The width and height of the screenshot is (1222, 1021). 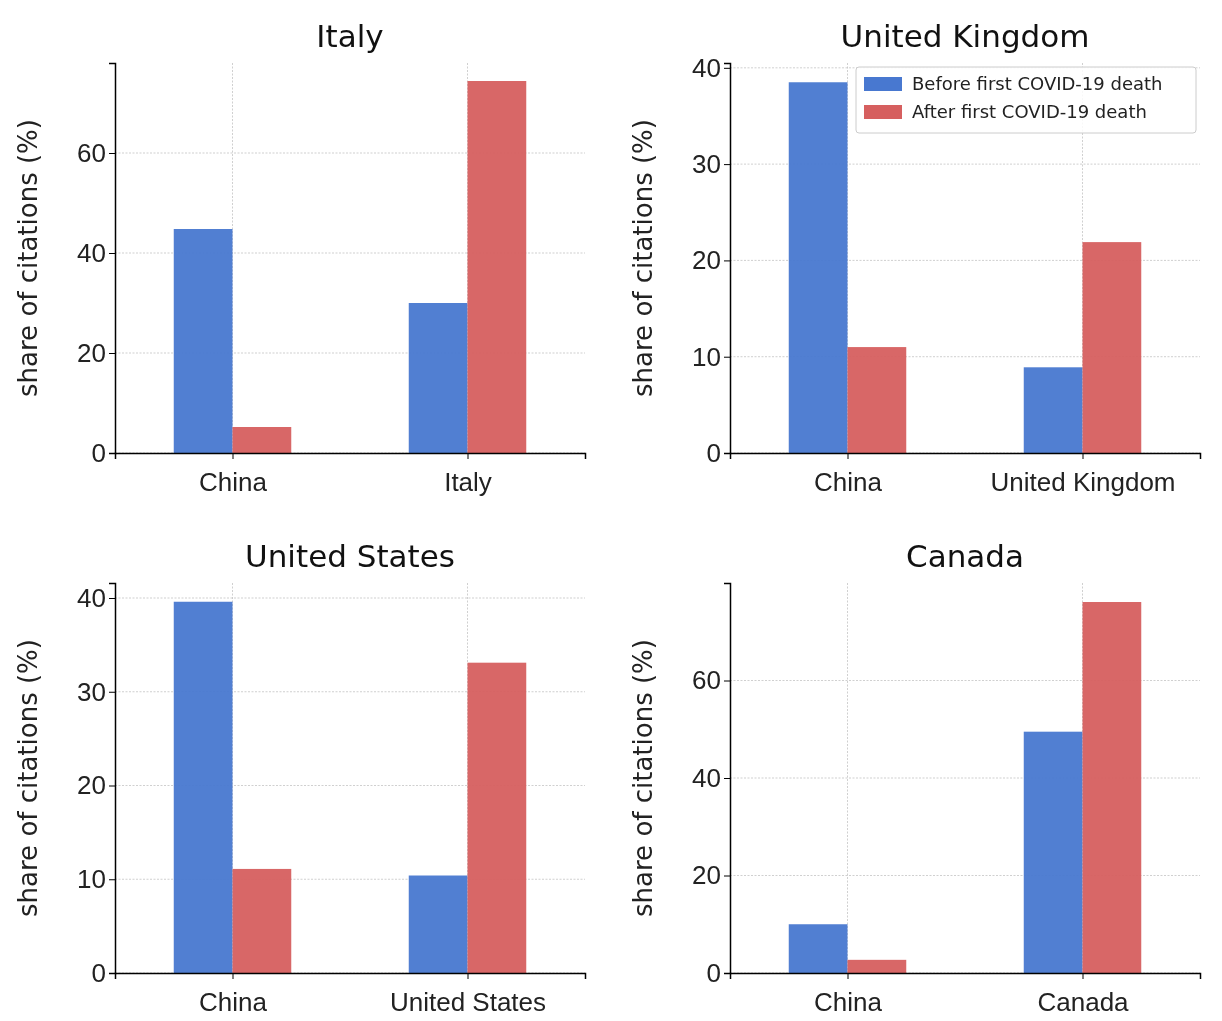 What do you see at coordinates (1083, 1001) in the screenshot?
I see `x-tick-label: Canada` at bounding box center [1083, 1001].